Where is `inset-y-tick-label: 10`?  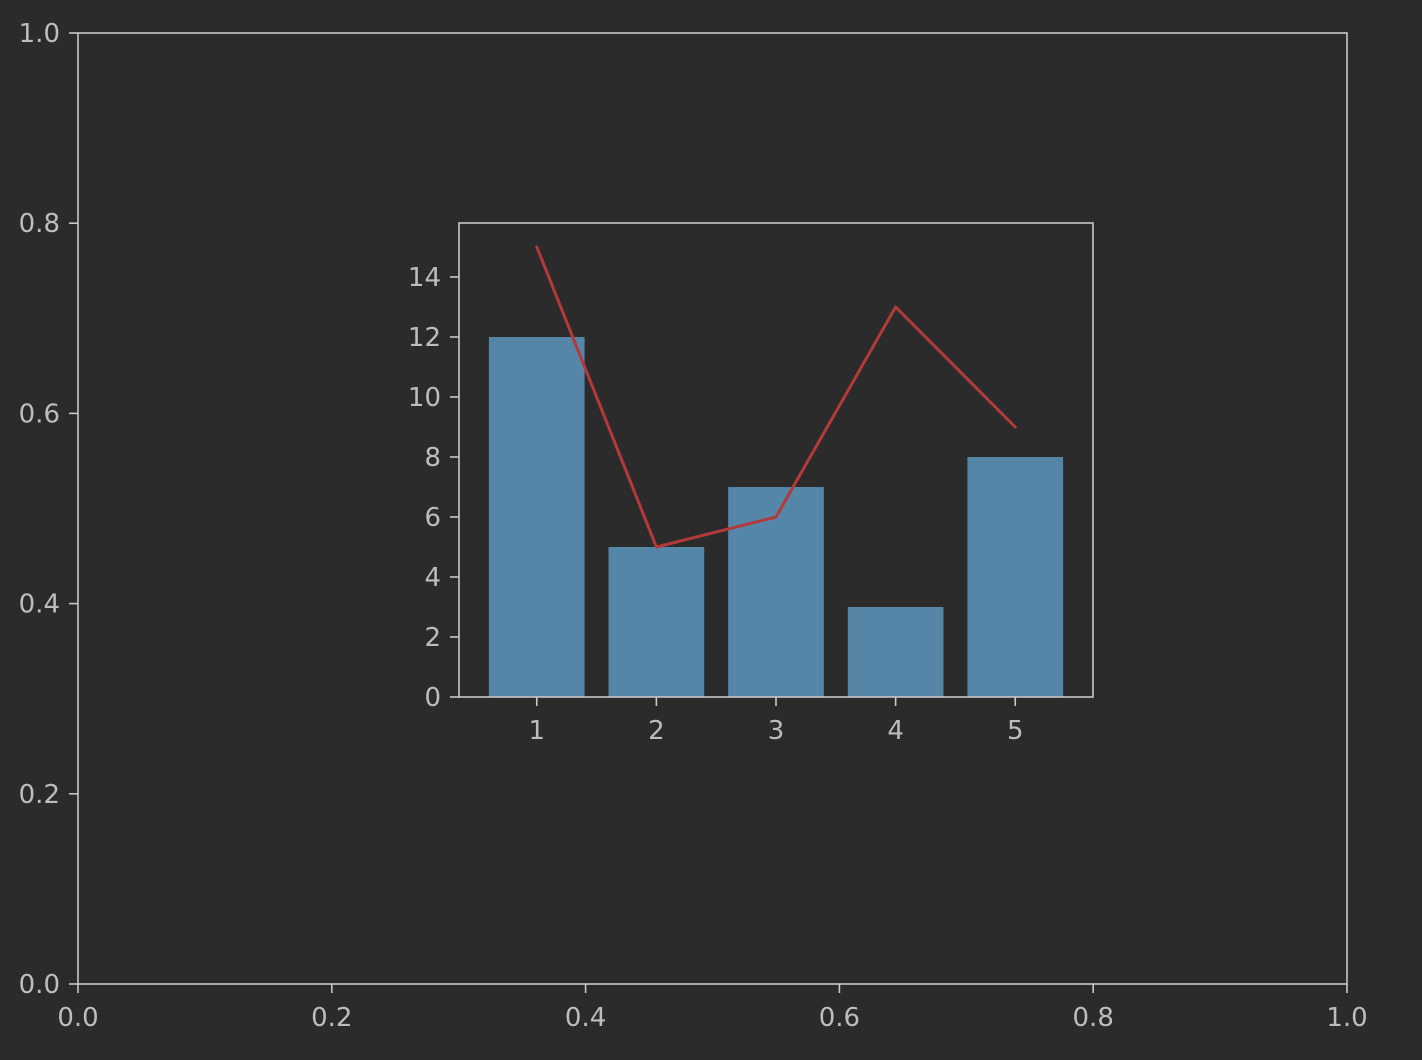
inset-y-tick-label: 10 is located at coordinates (424, 398).